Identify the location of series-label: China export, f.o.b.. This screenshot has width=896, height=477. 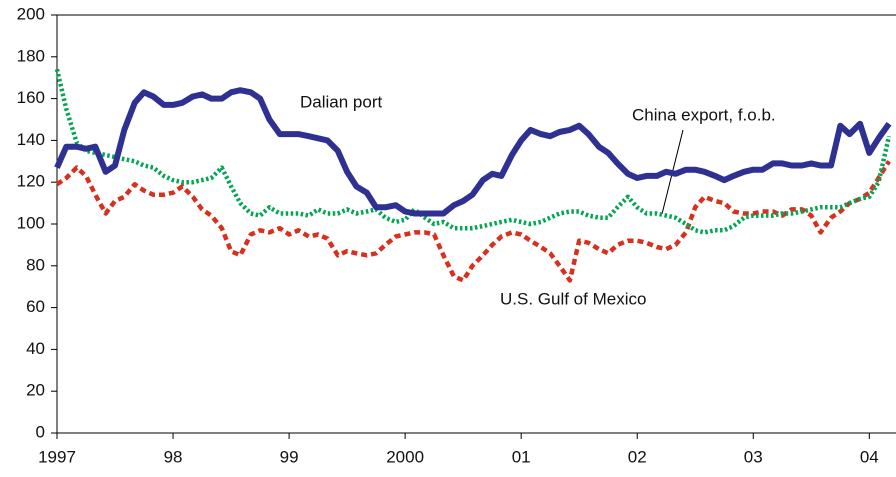
(704, 114).